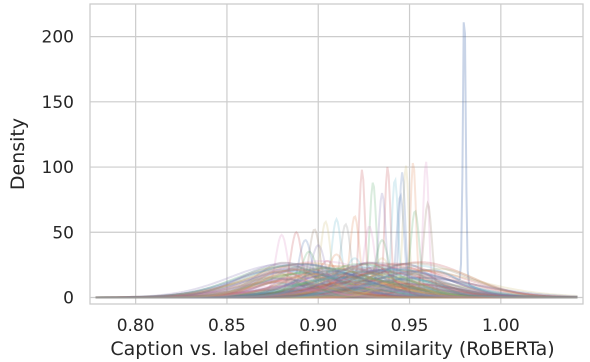 Image resolution: width=590 pixels, height=362 pixels. Describe the element at coordinates (58, 38) in the screenshot. I see `y-tick-label: 200` at that location.